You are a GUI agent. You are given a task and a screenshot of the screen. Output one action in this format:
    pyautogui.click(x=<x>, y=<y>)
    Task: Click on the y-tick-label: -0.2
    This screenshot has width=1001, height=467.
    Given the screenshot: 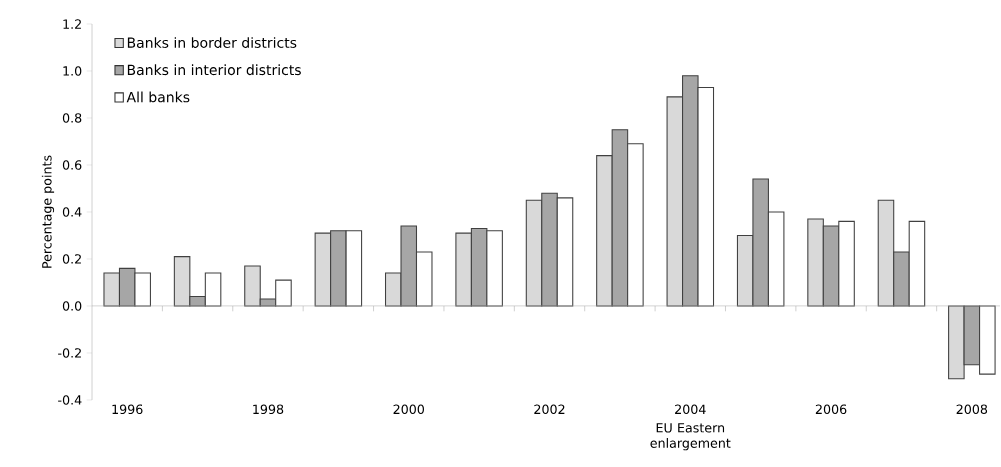 What is the action you would take?
    pyautogui.click(x=69, y=353)
    